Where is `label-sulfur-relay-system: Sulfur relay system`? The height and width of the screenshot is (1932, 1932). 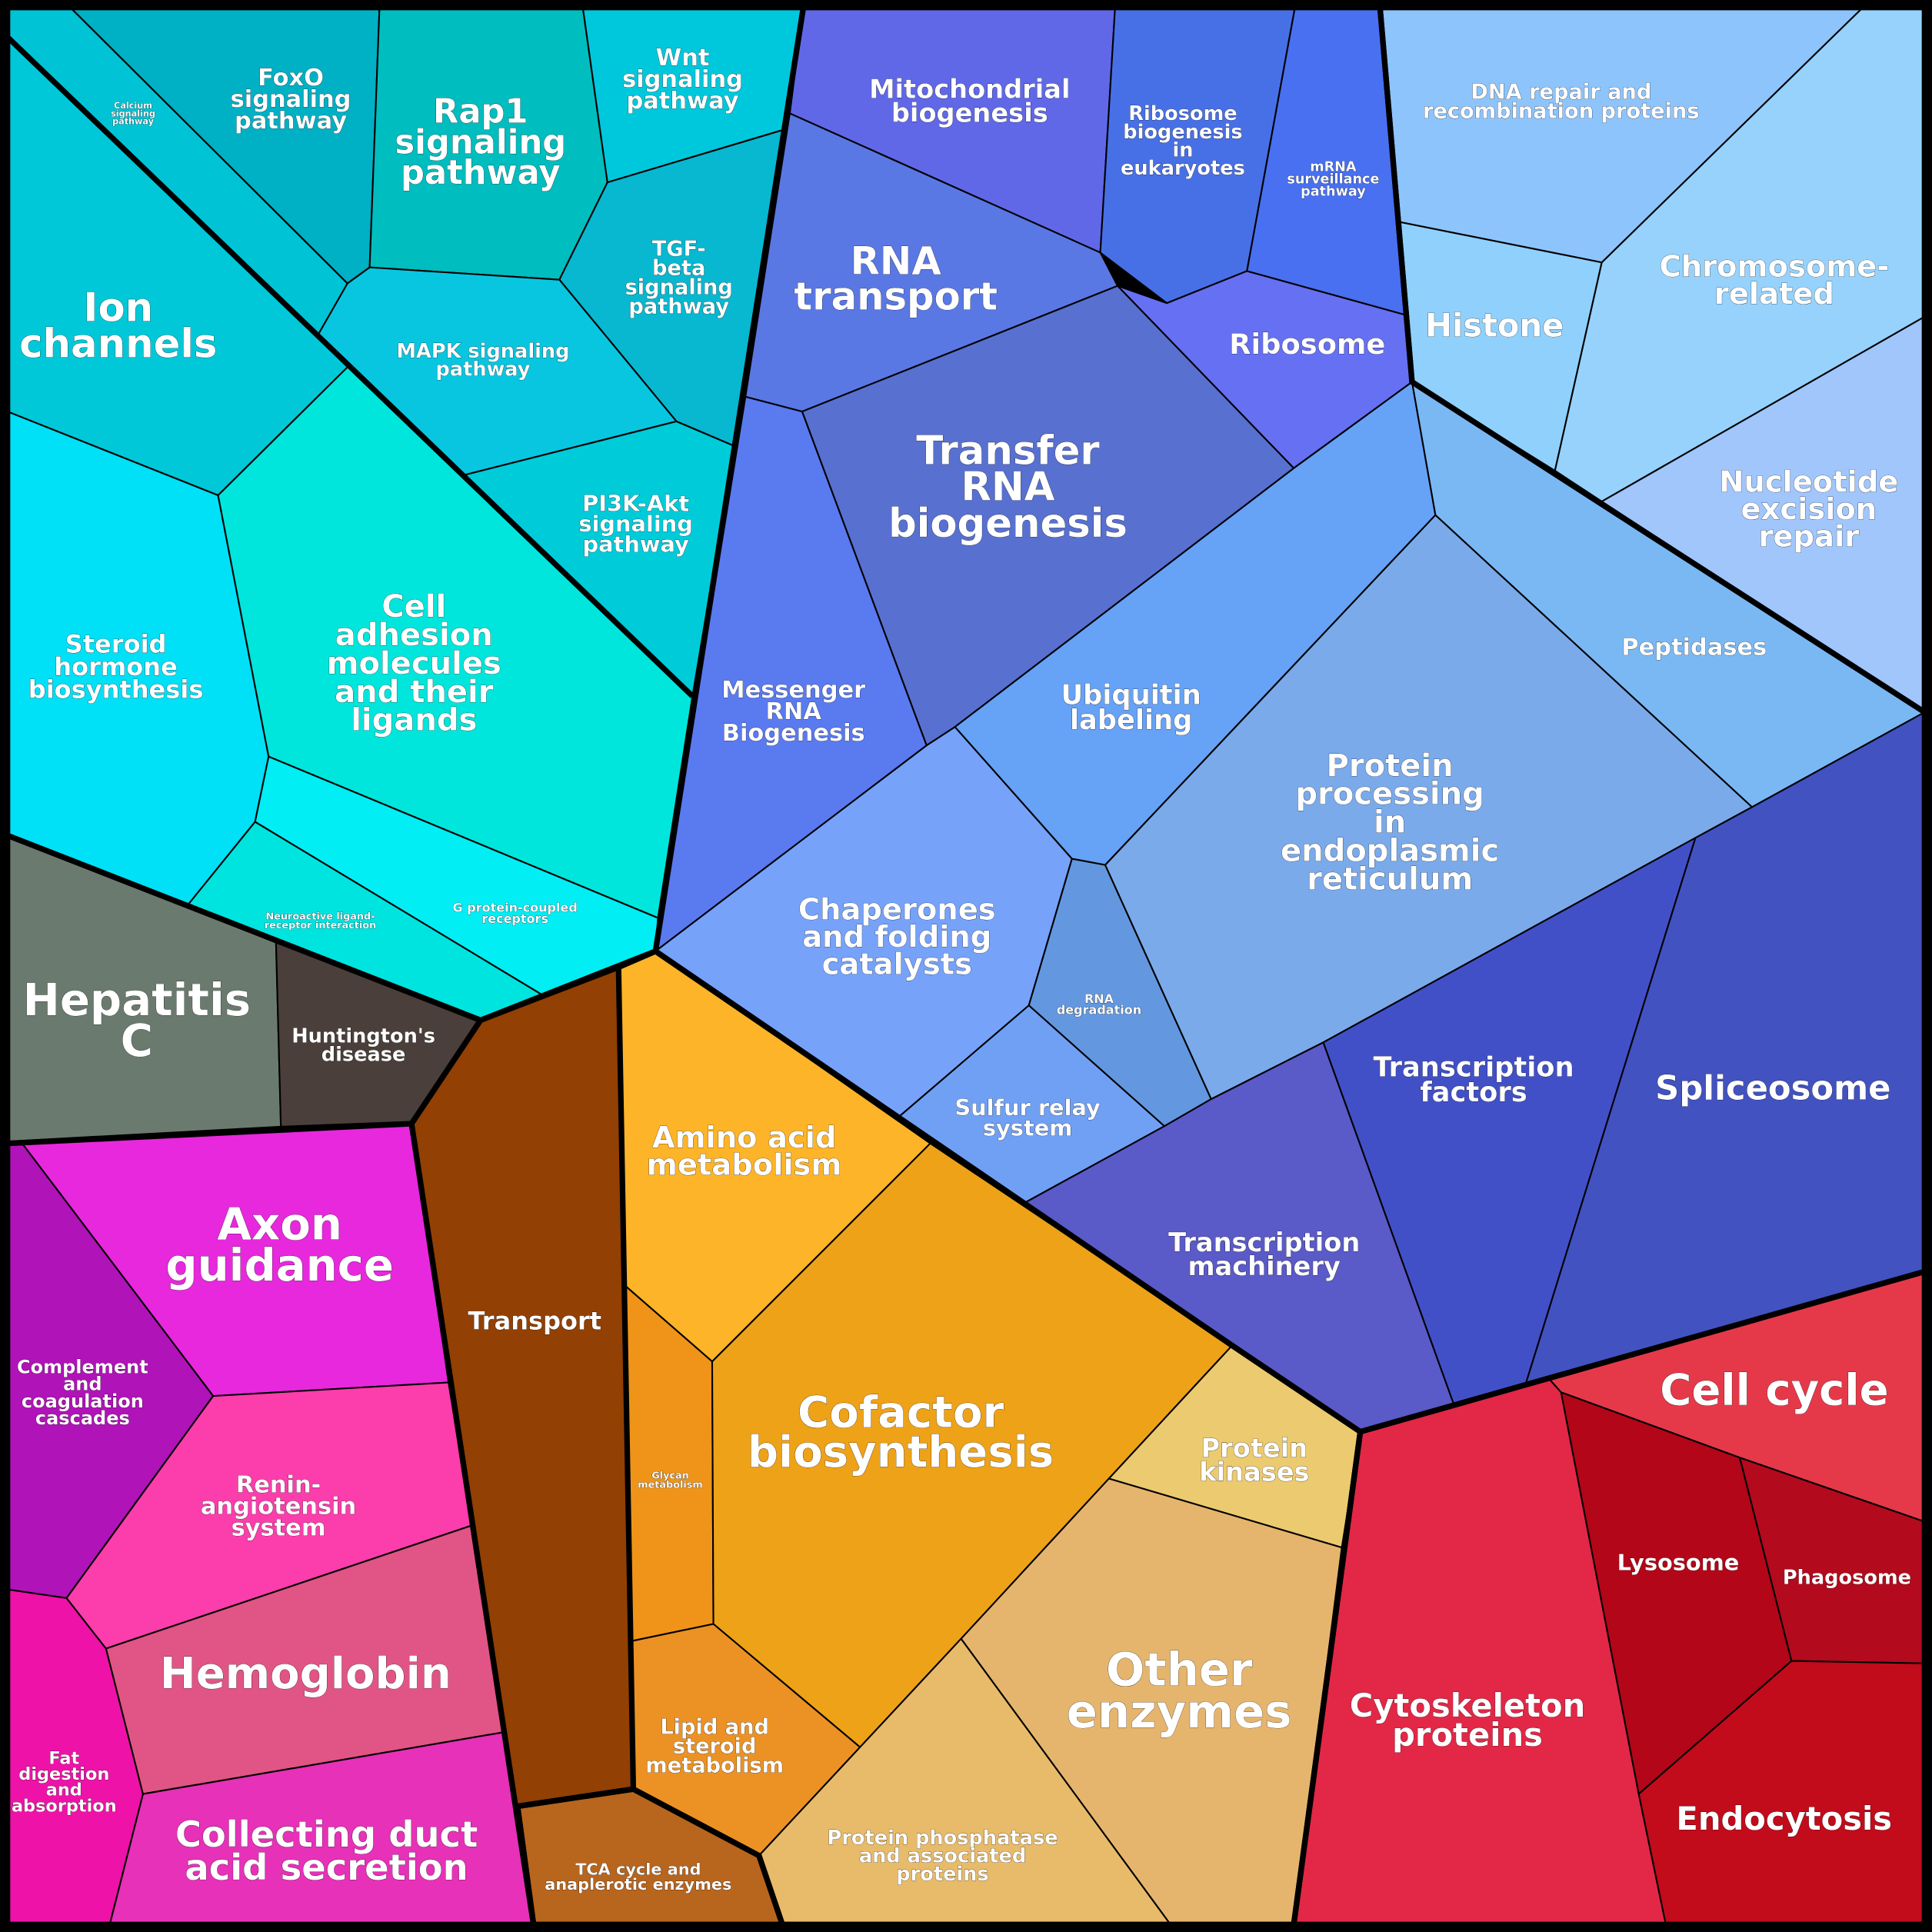 label-sulfur-relay-system: Sulfur relay system is located at coordinates (1027, 1117).